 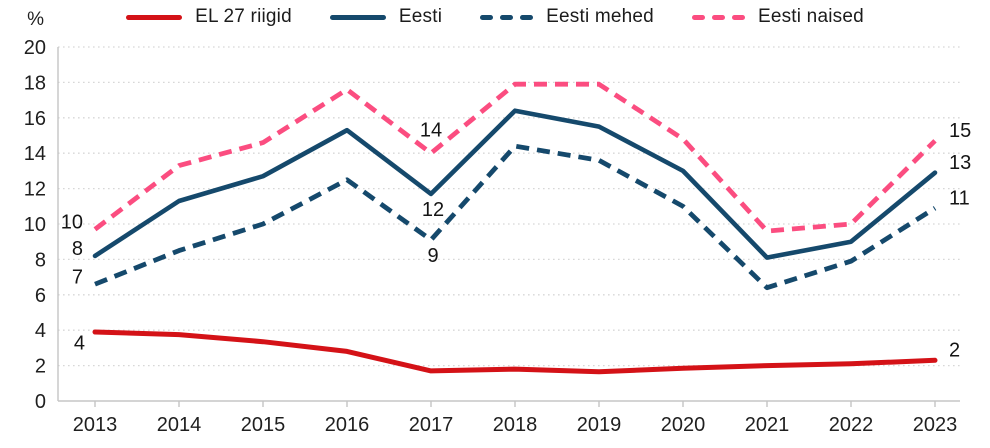 What do you see at coordinates (40, 331) in the screenshot?
I see `y-tick-label: 4` at bounding box center [40, 331].